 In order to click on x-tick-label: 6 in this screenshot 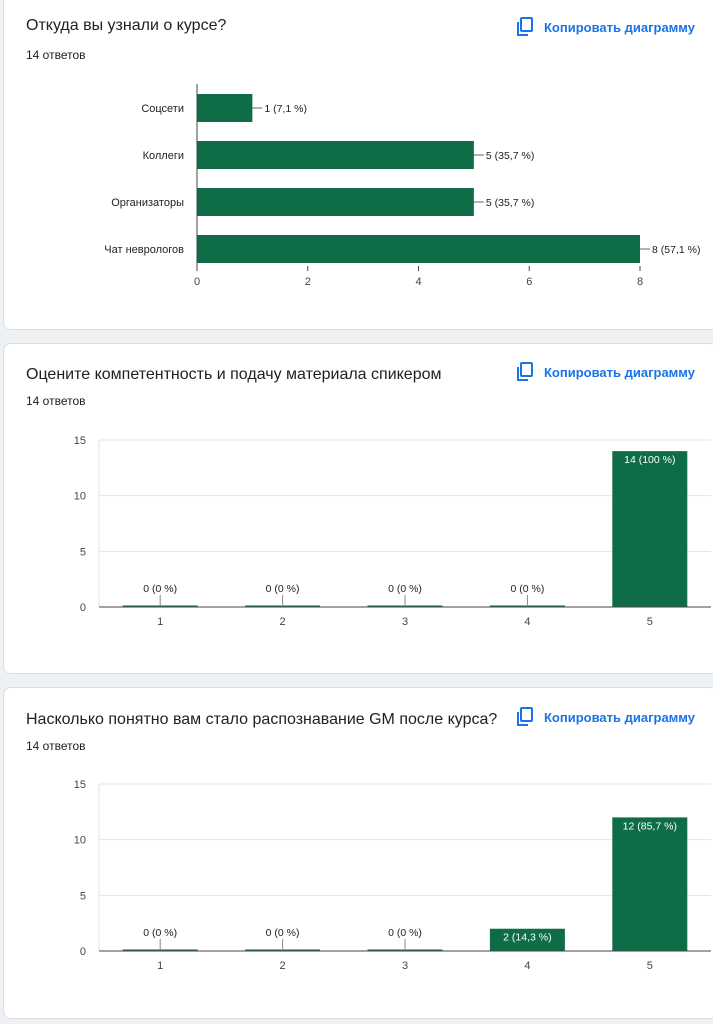, I will do `click(529, 282)`.